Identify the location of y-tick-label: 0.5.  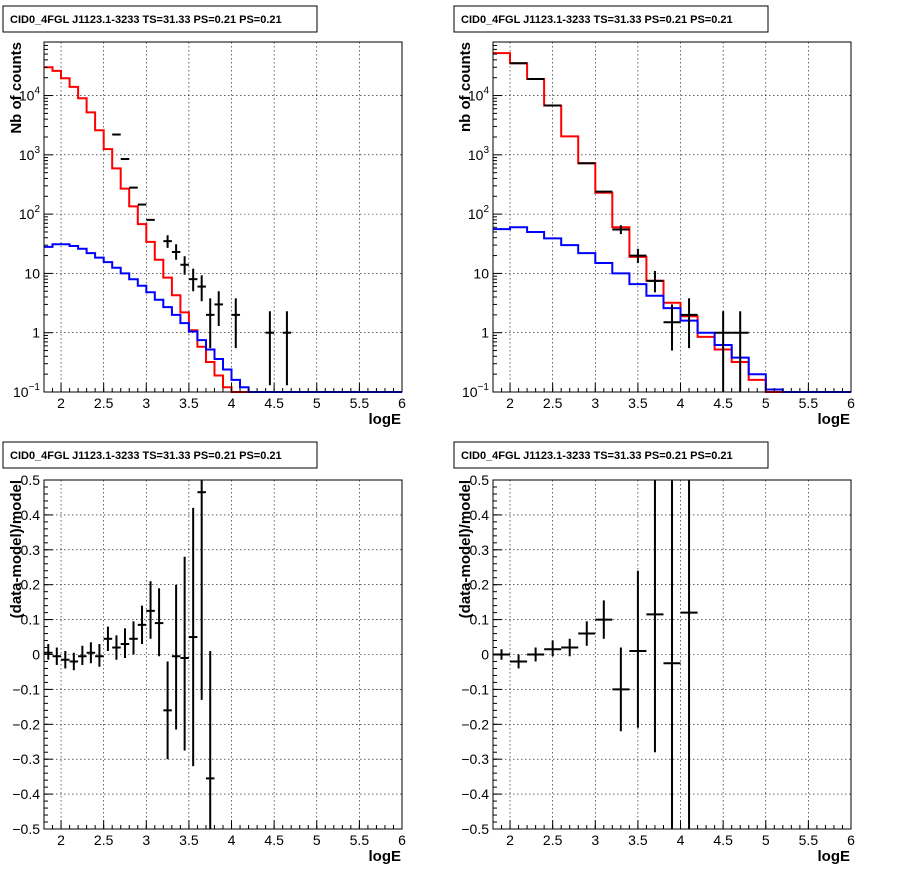
(480, 480).